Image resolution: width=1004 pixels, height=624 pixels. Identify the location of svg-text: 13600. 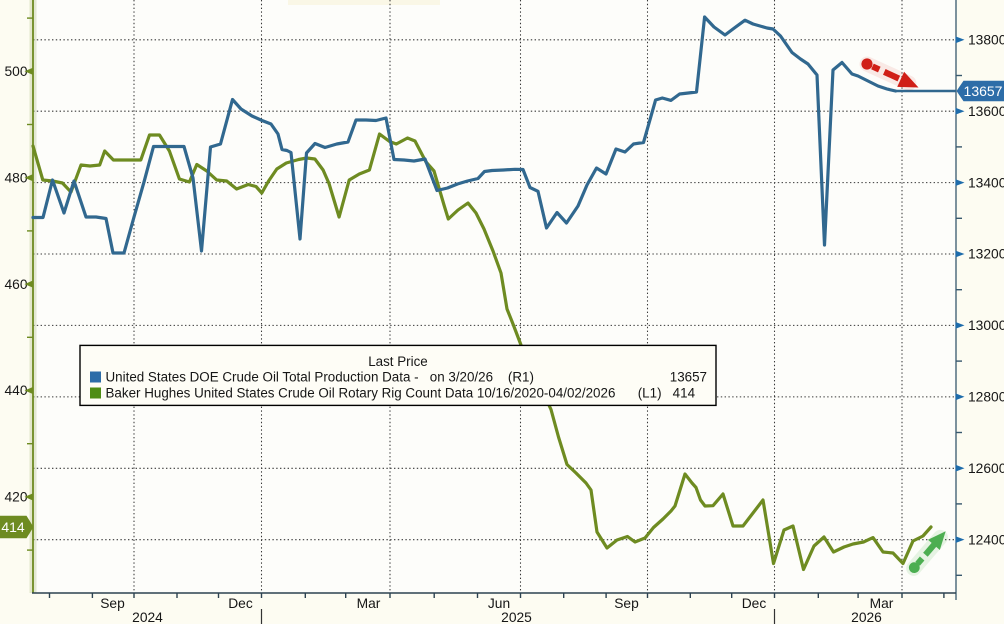
(986, 111).